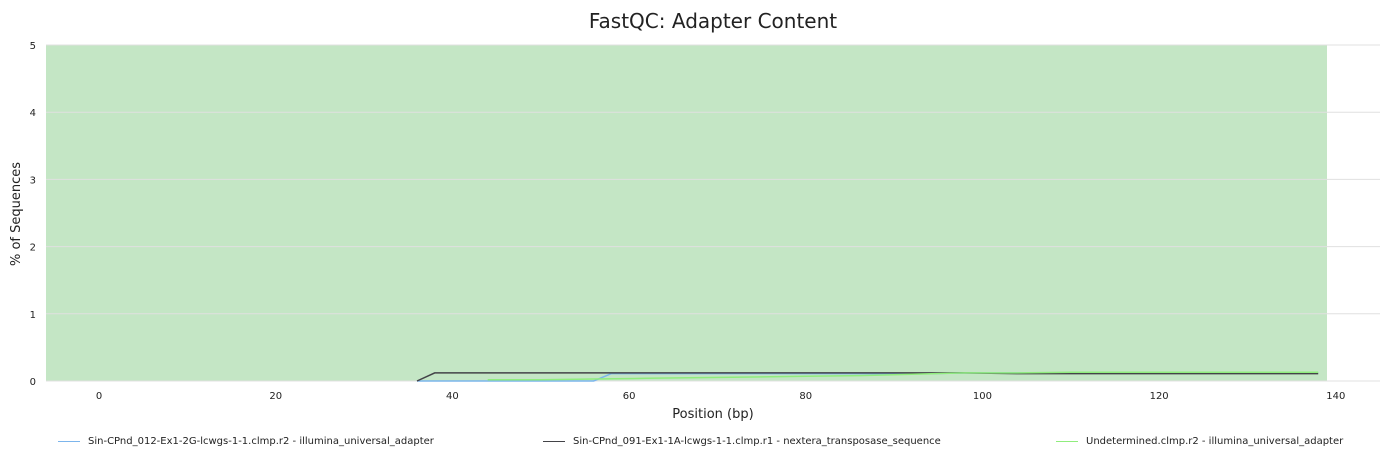  What do you see at coordinates (805, 396) in the screenshot?
I see `x-tick-label: 80` at bounding box center [805, 396].